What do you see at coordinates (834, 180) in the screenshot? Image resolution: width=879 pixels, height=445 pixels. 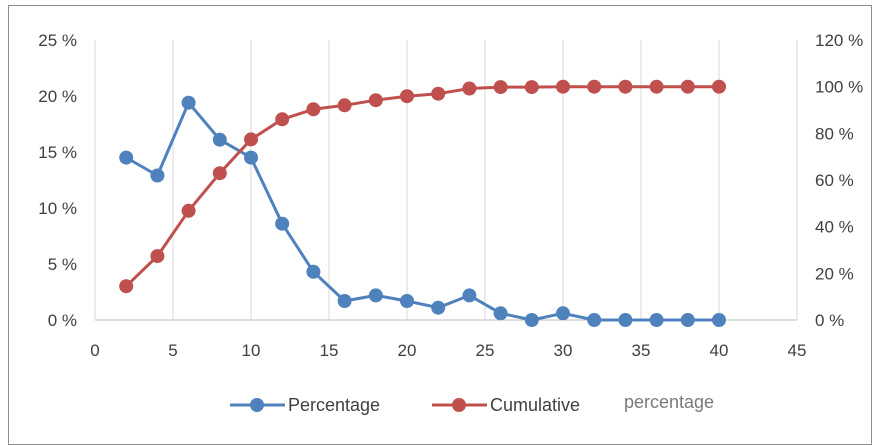 I see `y-right-tick-label: 60 %` at bounding box center [834, 180].